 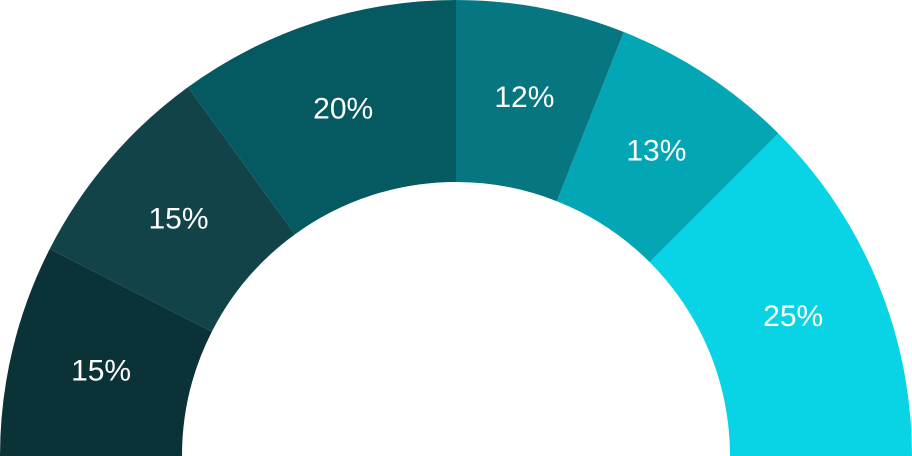 I want to click on slice-1-label: 15%, so click(x=101, y=370).